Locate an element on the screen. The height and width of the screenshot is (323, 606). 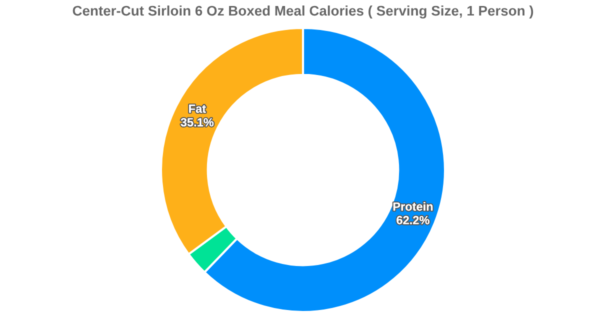
data-label: 62.2% is located at coordinates (413, 220).